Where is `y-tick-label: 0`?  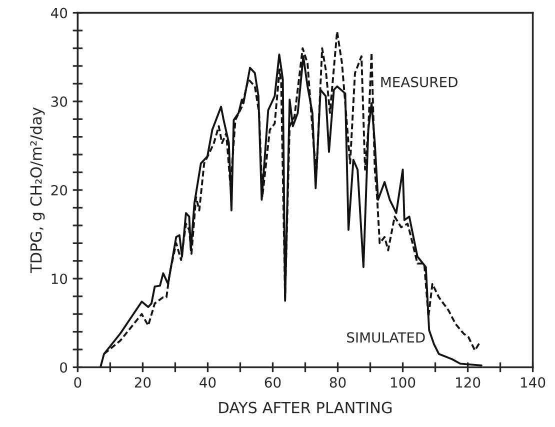
y-tick-label: 0 is located at coordinates (64, 367).